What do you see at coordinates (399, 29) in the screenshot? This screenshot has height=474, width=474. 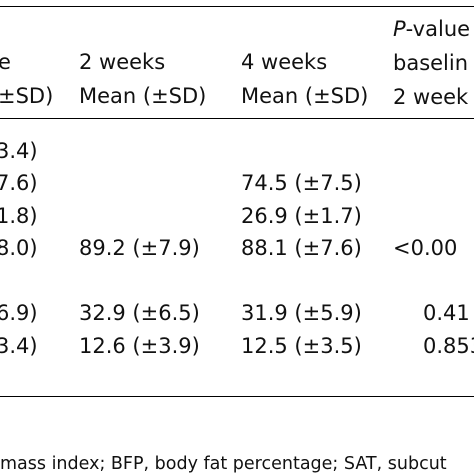 I see `header-col3-p: P` at bounding box center [399, 29].